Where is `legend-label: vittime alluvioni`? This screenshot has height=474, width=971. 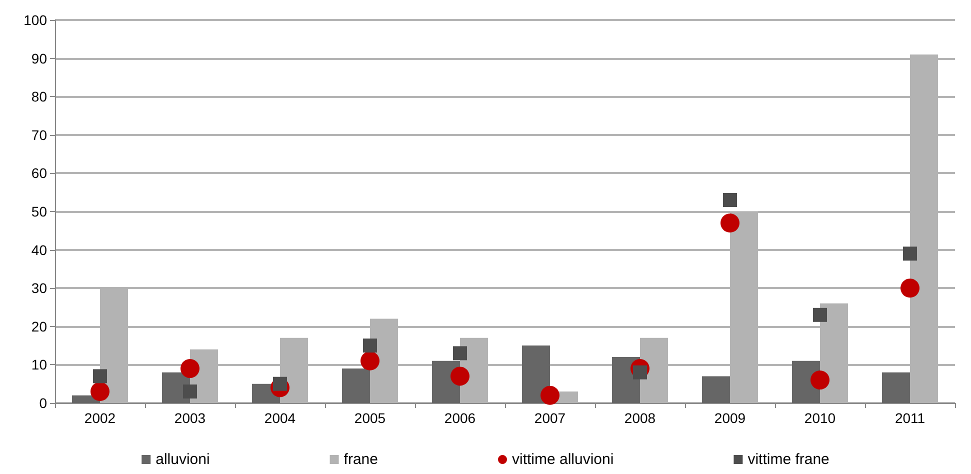
legend-label: vittime alluvioni is located at coordinates (563, 459).